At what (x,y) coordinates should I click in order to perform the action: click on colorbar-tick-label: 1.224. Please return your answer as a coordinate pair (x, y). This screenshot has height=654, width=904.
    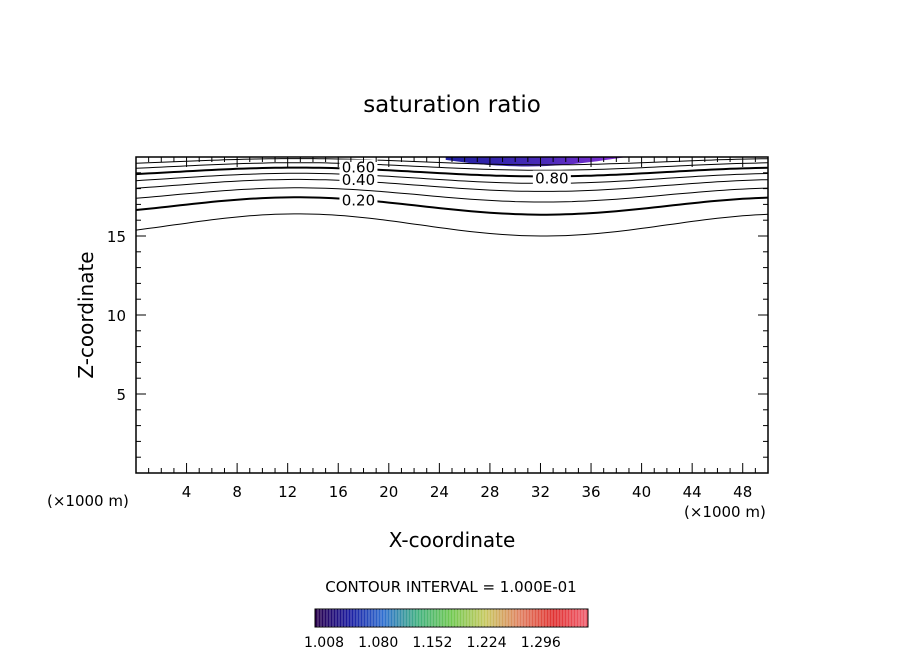
    Looking at the image, I should click on (487, 643).